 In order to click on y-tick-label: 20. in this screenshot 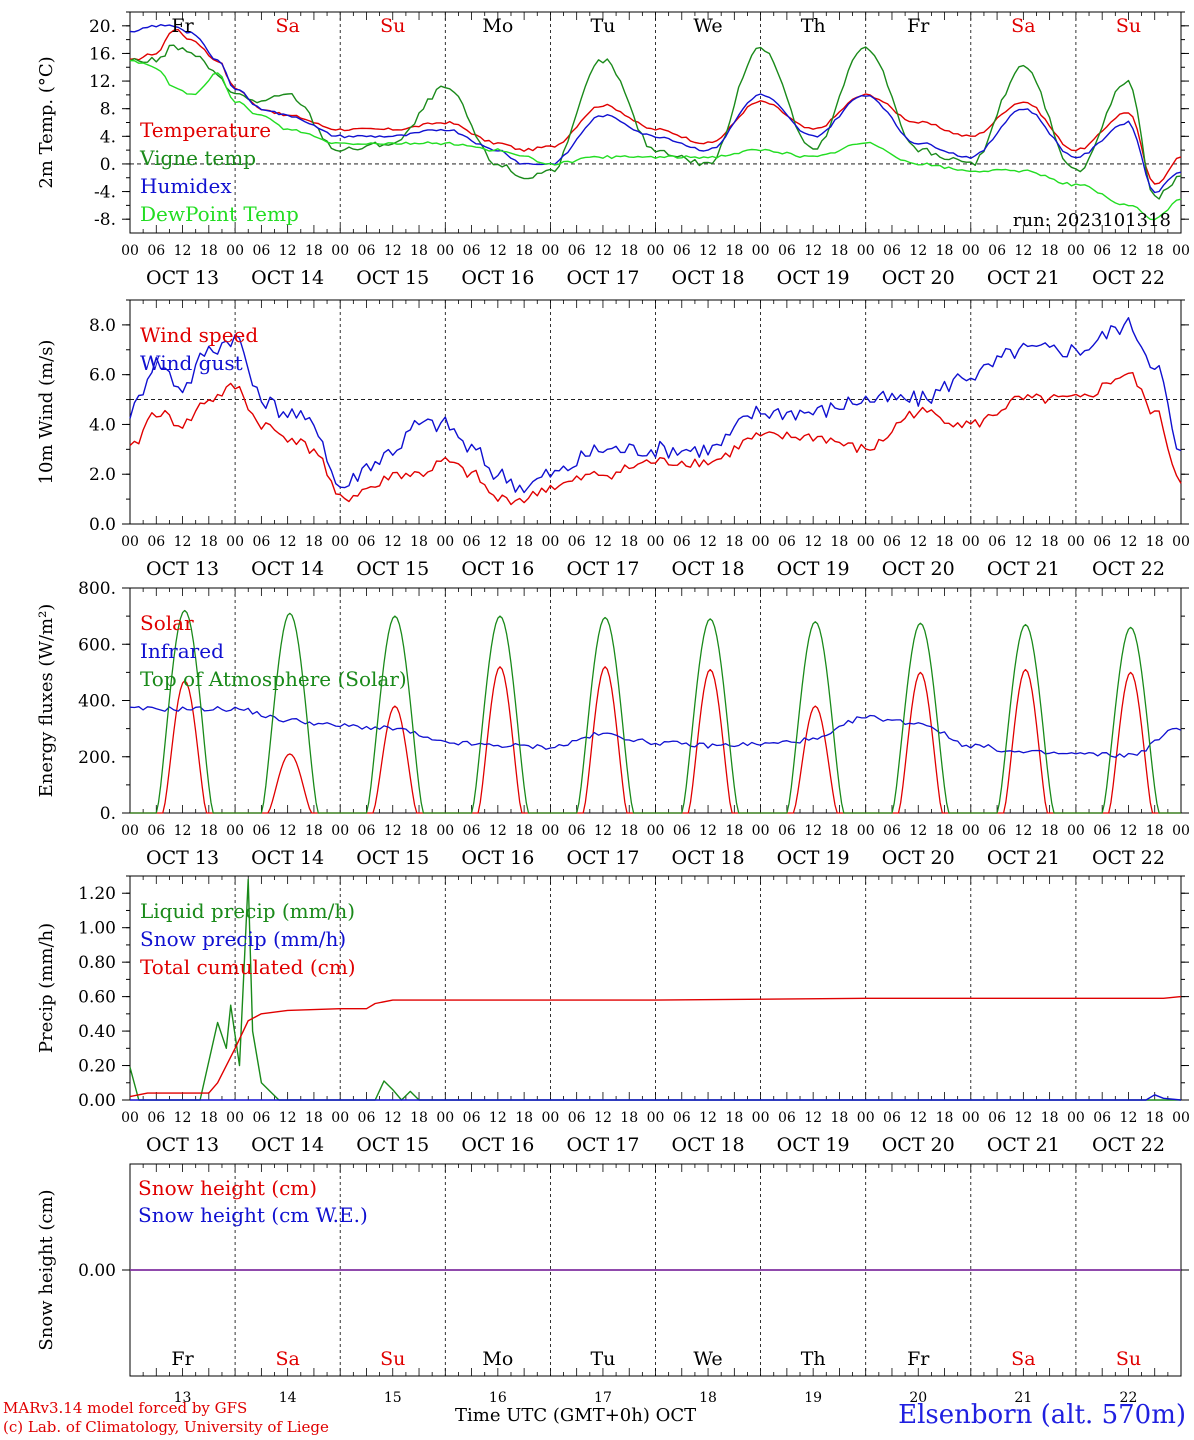, I will do `click(102, 27)`.